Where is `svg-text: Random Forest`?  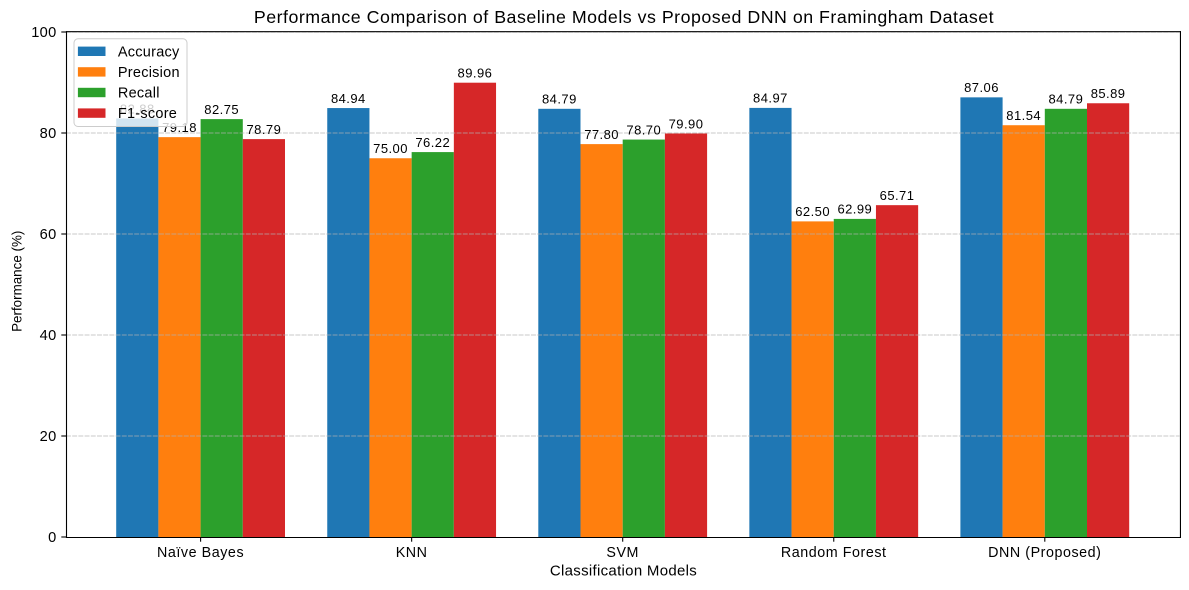 svg-text: Random Forest is located at coordinates (834, 553).